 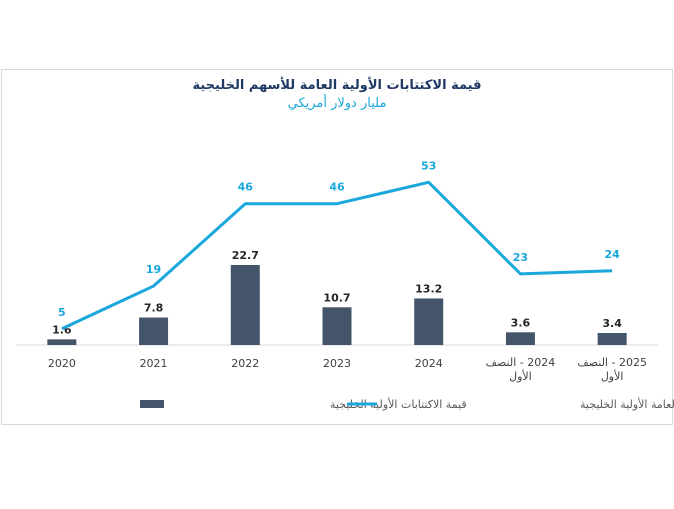 What do you see at coordinates (429, 363) in the screenshot?
I see `x-tick-label: 2024` at bounding box center [429, 363].